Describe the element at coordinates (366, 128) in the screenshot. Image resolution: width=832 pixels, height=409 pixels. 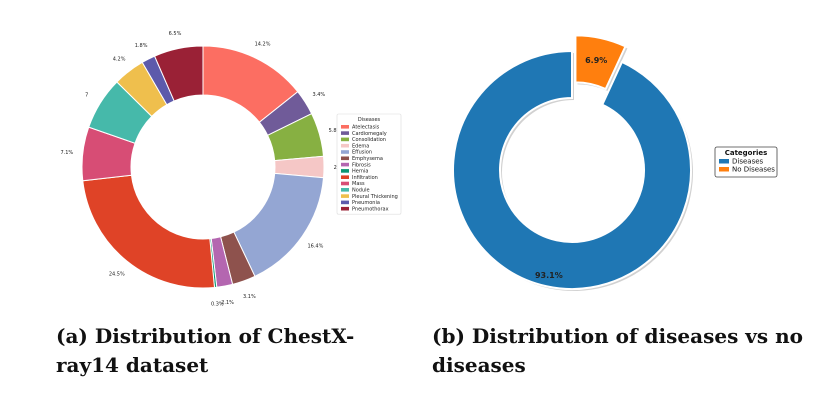
I see `legend-label-atelectasis: Atelectasis` at that location.